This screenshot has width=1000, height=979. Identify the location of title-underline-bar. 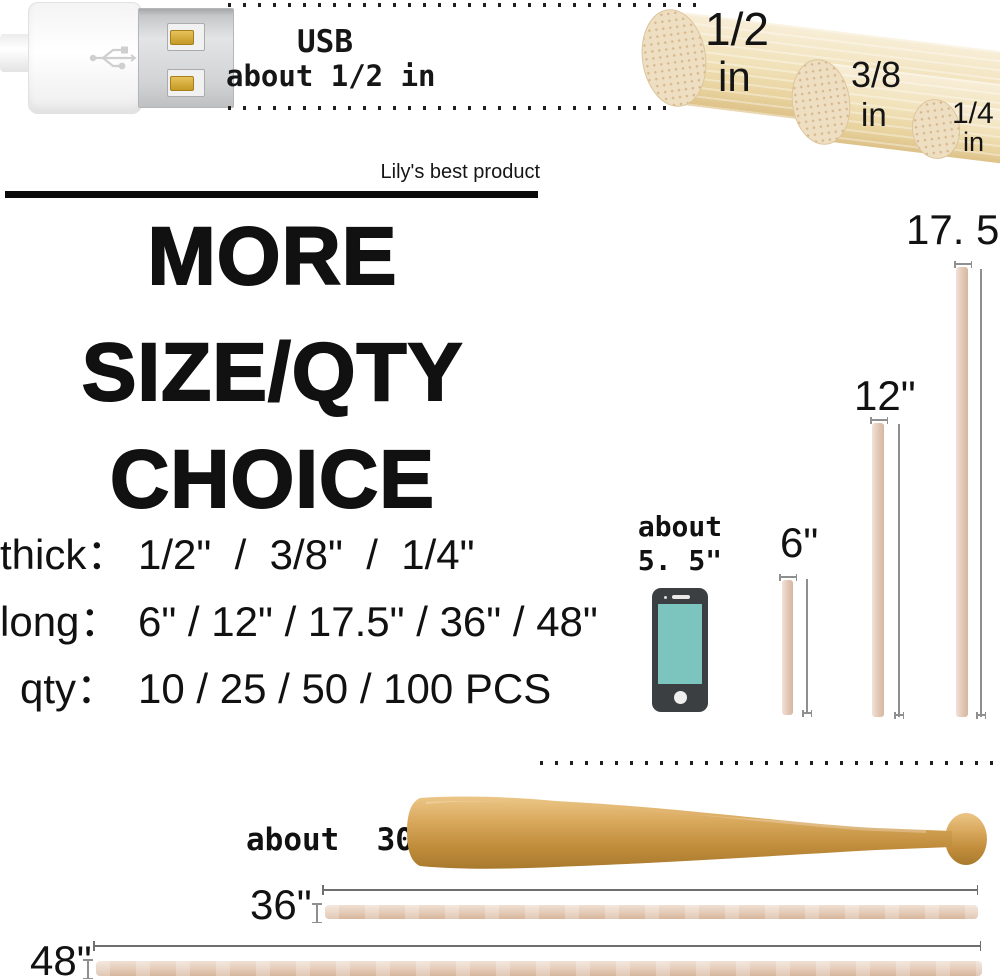
(271, 194).